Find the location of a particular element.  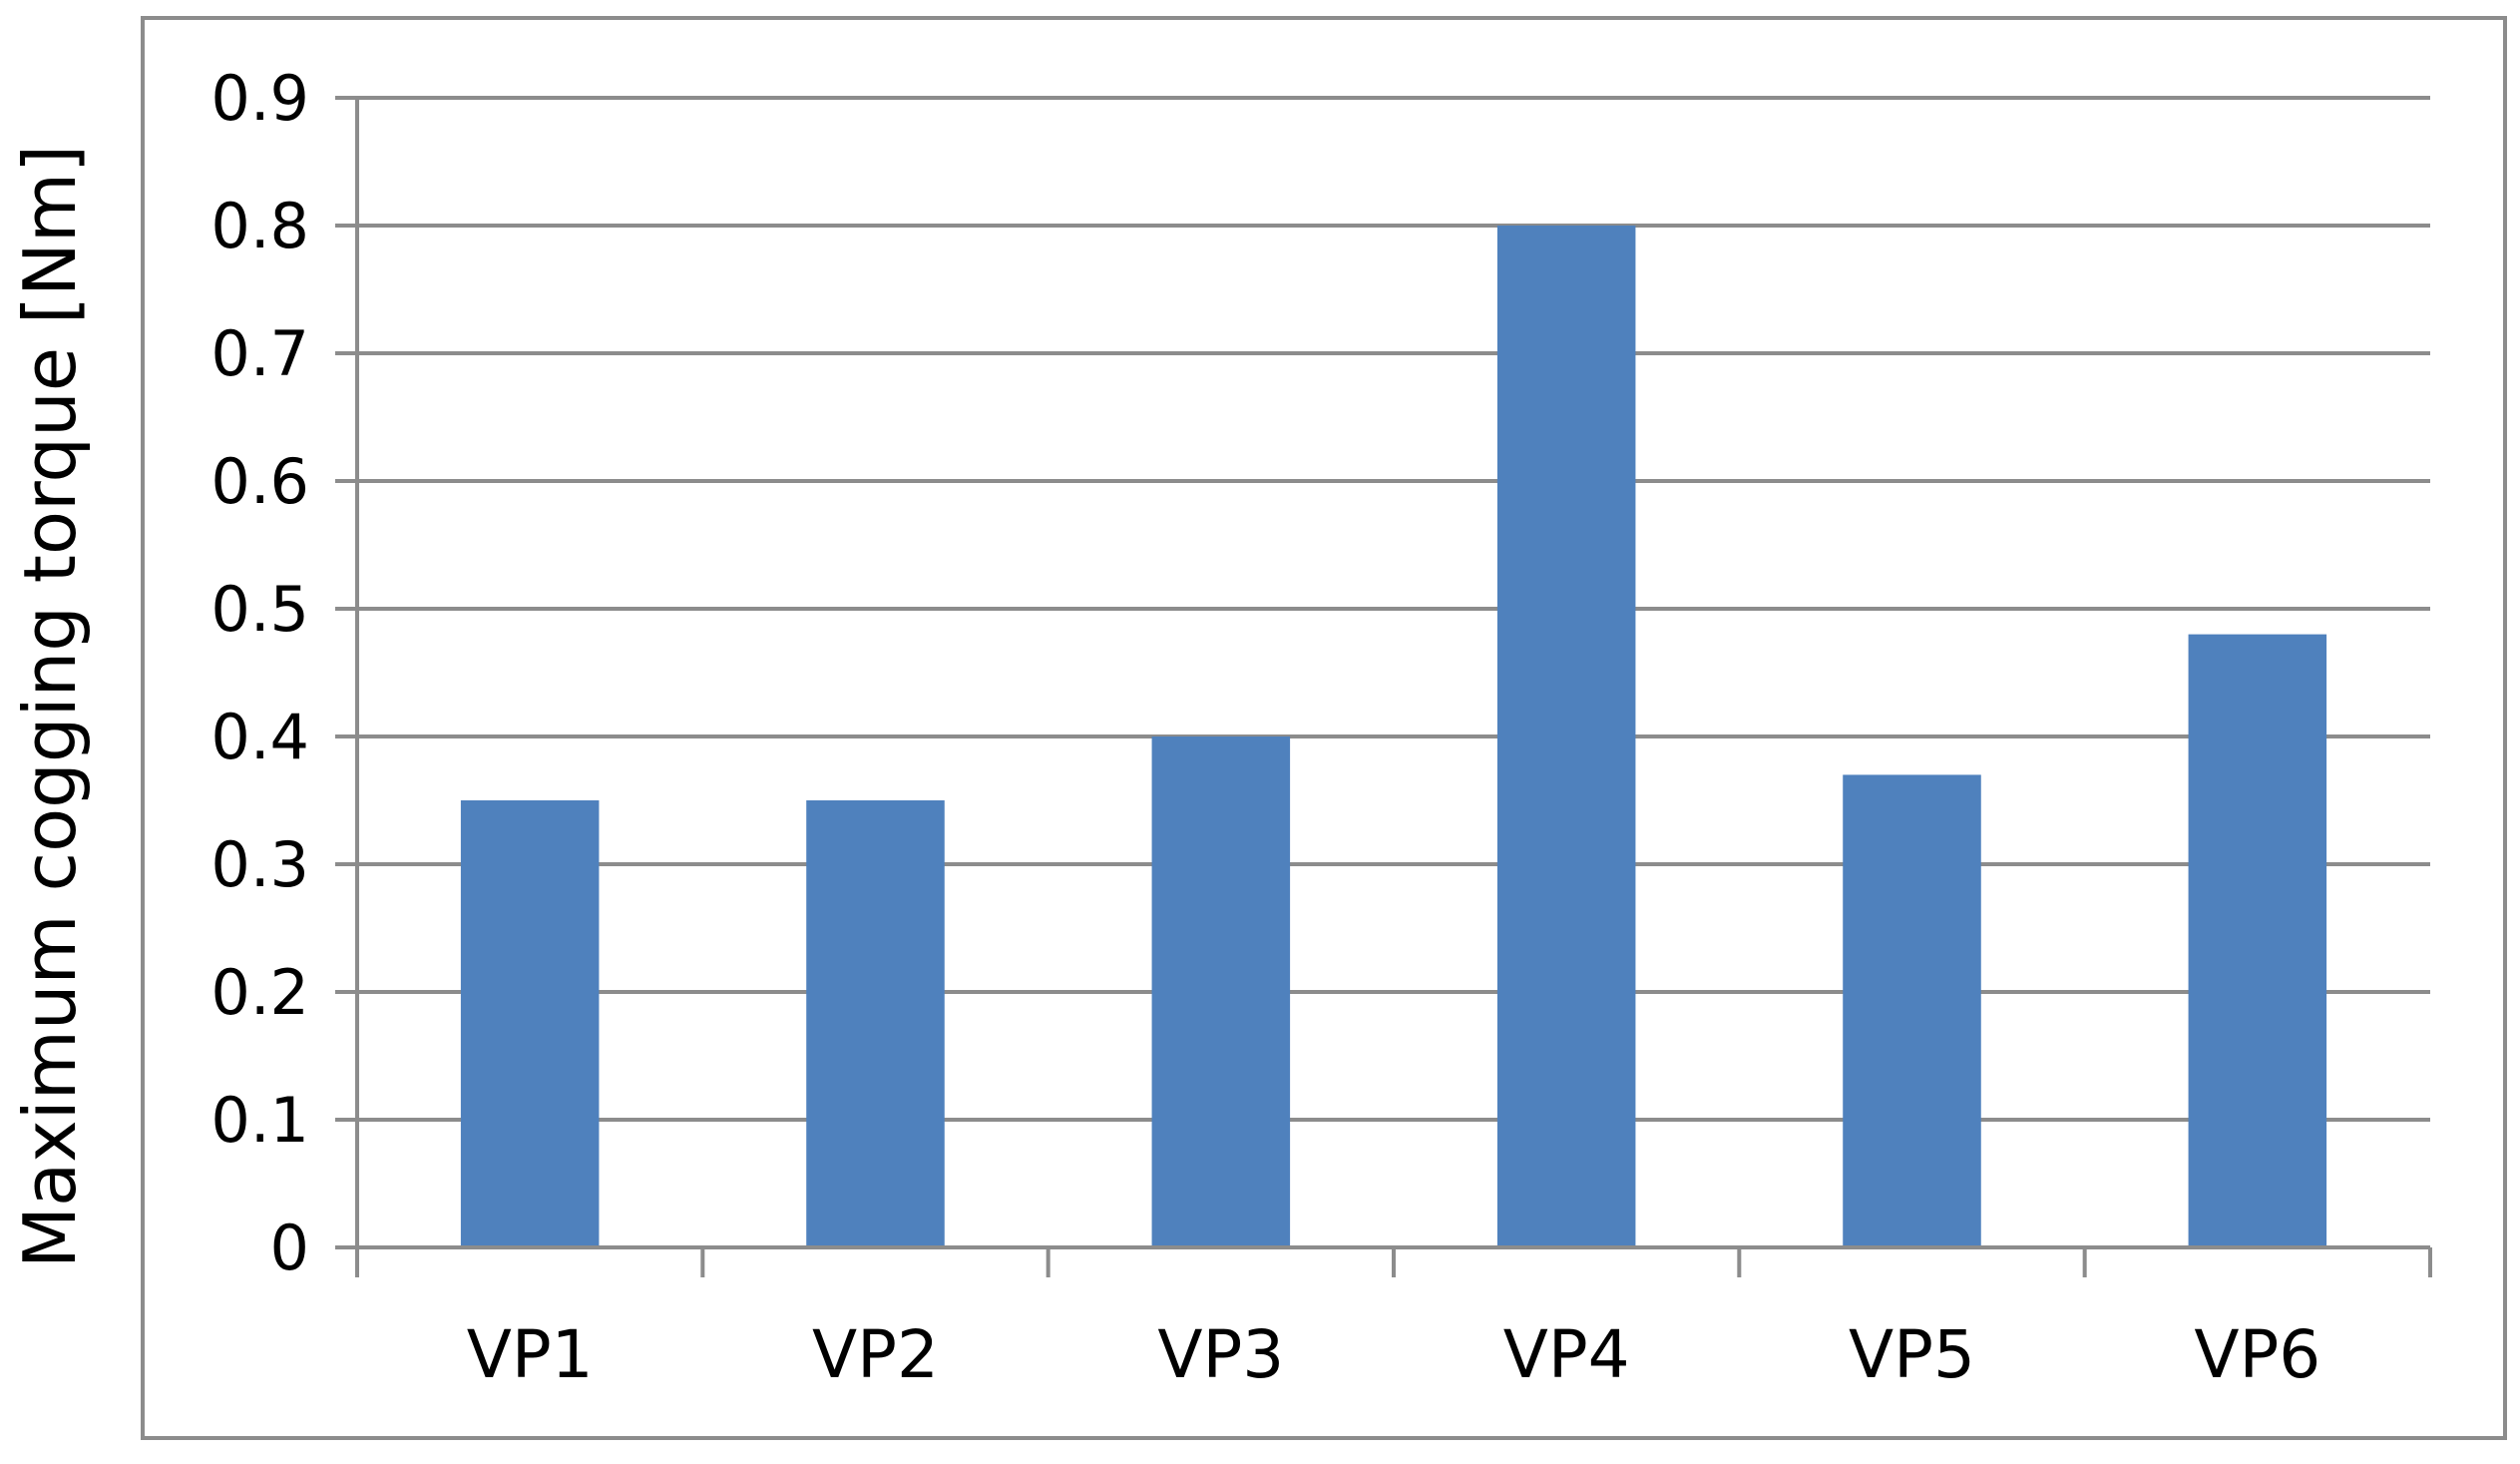

bar-vp5 is located at coordinates (1912, 1011).